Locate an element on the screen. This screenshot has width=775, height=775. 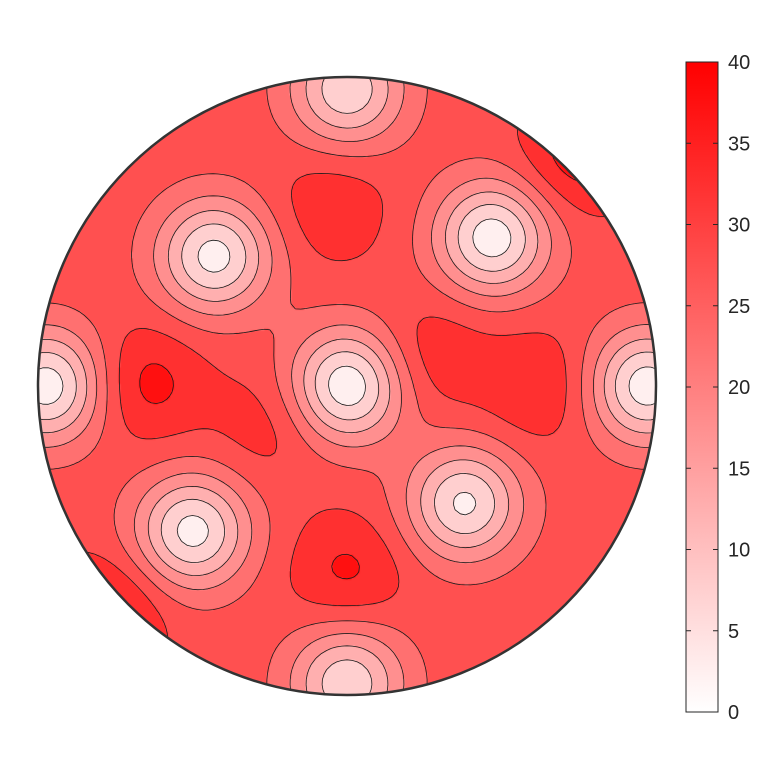
colorbar-ticks: 0 5 10 15 20 25 30 35 40 is located at coordinates (718, 388).